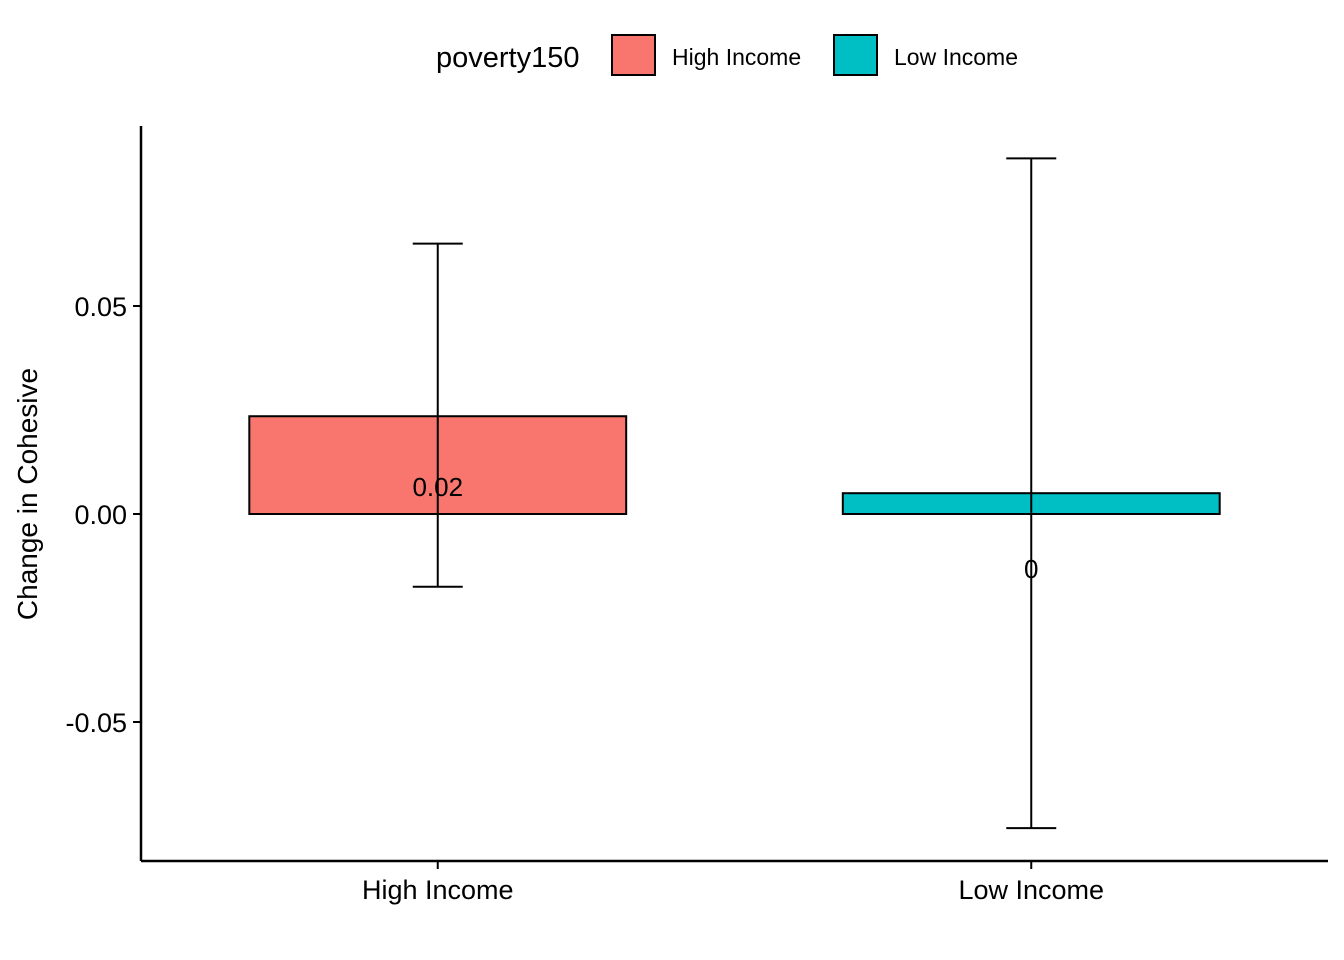 This screenshot has width=1344, height=960. What do you see at coordinates (633, 55) in the screenshot?
I see `legend-swatch-high-income` at bounding box center [633, 55].